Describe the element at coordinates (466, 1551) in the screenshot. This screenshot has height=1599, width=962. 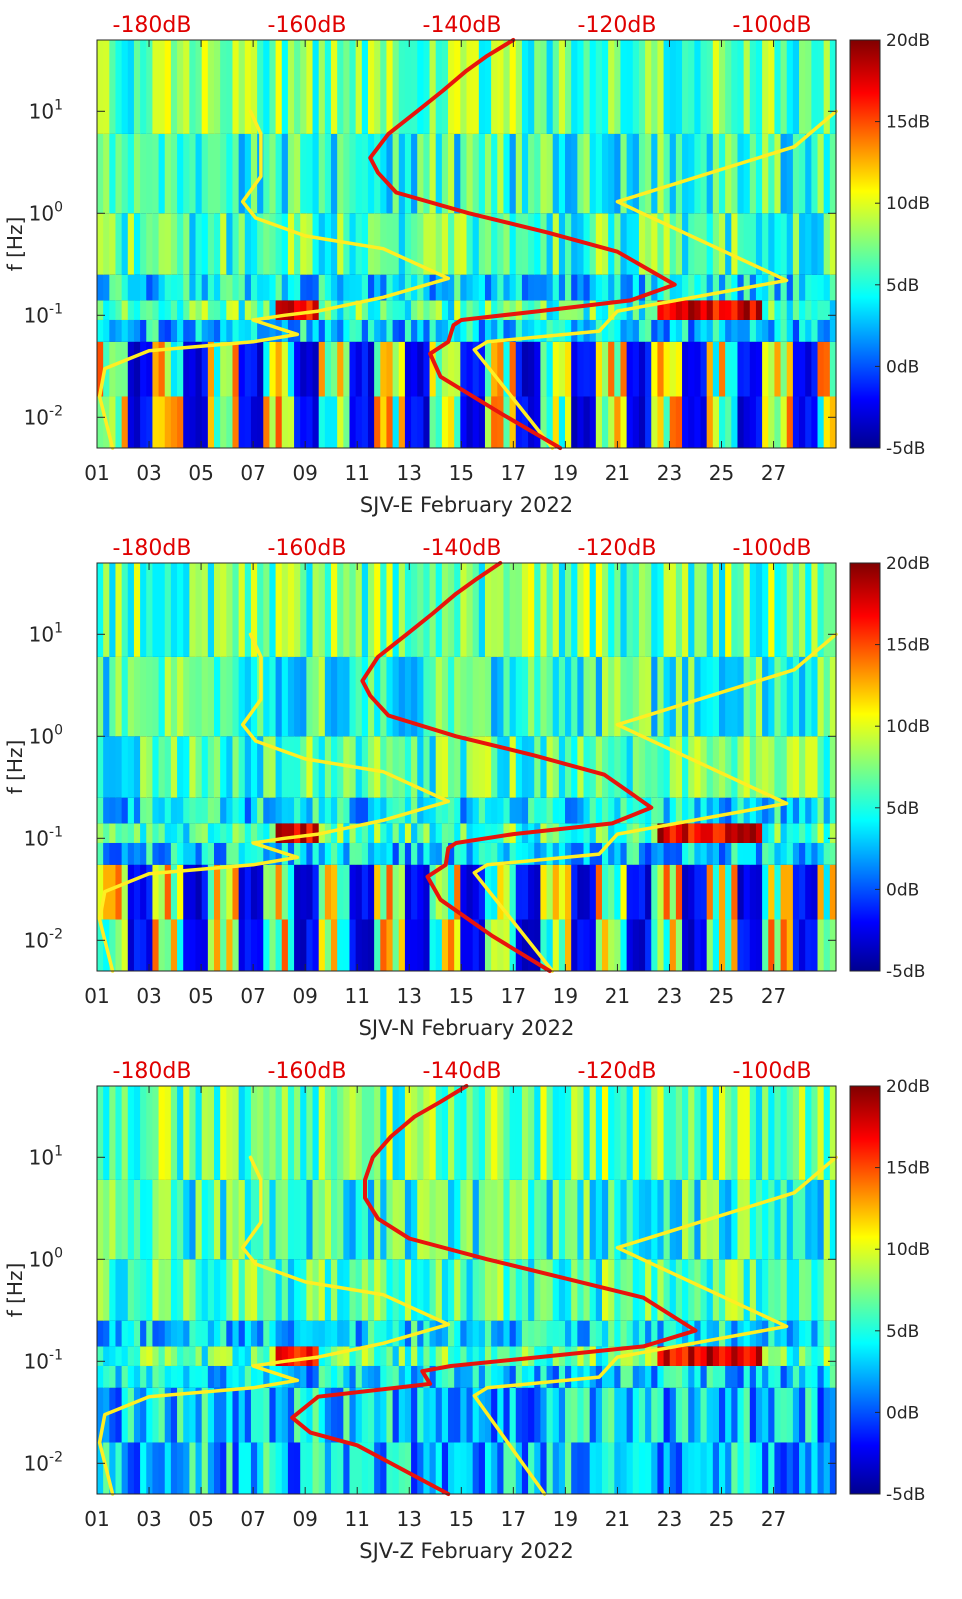
I see `x-axis-label: SJV-Z February 2022` at that location.